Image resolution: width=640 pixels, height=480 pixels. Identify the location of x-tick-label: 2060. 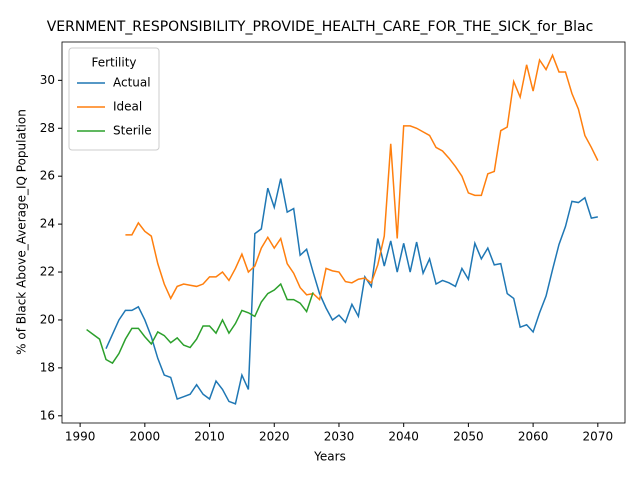
(533, 437).